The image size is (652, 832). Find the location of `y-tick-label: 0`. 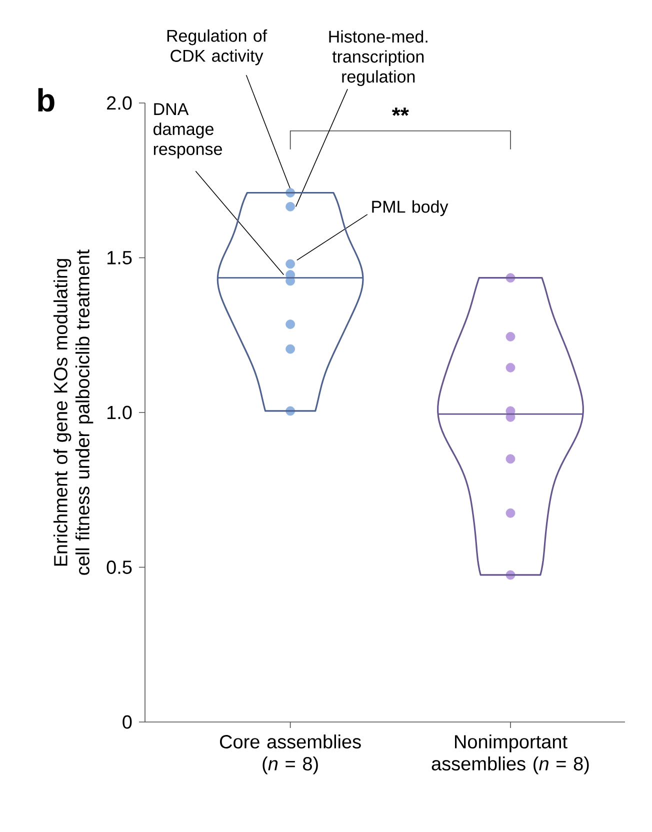

y-tick-label: 0 is located at coordinates (127, 722).